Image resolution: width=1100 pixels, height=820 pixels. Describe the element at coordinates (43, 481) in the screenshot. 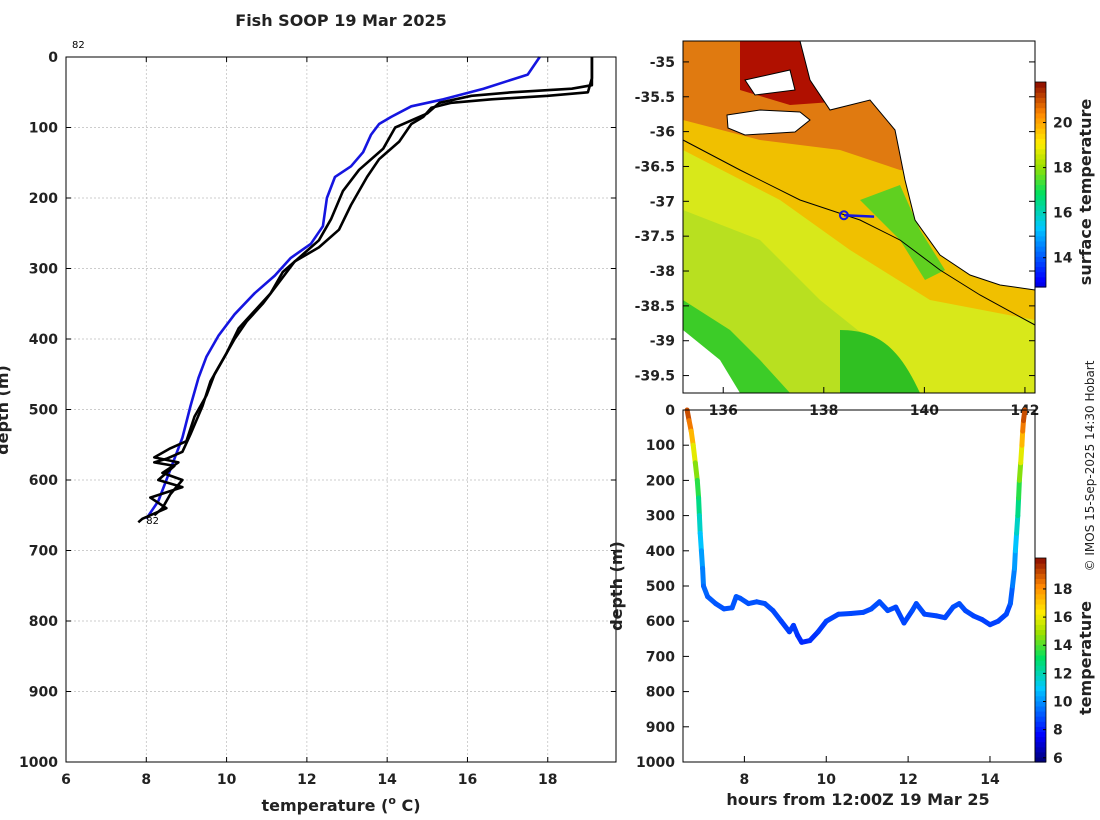

I see `profile-y-tick-label: 600` at that location.